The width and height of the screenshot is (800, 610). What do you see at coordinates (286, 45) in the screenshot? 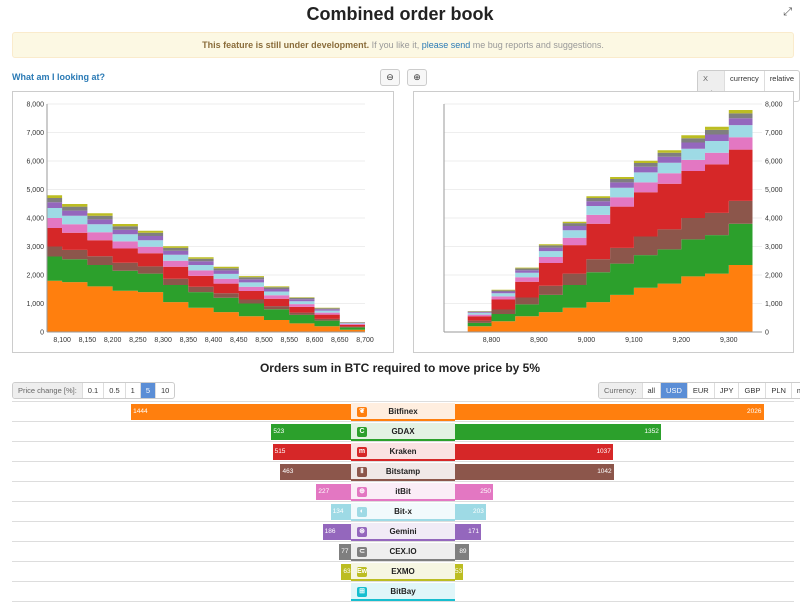
I see `notice-strong: This feature is still under development.` at bounding box center [286, 45].